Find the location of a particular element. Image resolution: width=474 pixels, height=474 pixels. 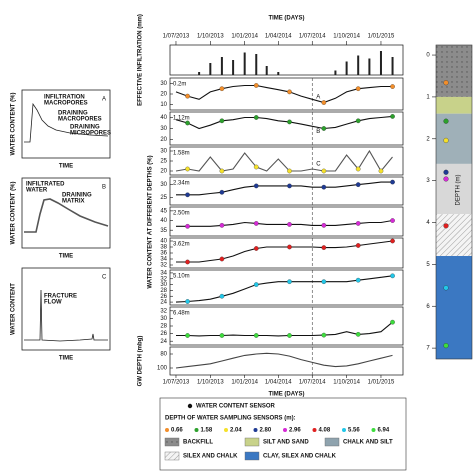

inset-ylabel: WATER CONTENT (%) is located at coordinates (14, 124).